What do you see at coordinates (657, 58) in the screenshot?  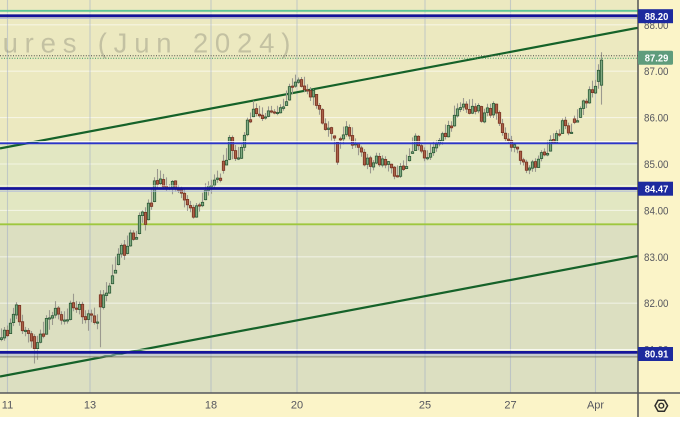 I see `svg-text: 87.29` at bounding box center [657, 58].